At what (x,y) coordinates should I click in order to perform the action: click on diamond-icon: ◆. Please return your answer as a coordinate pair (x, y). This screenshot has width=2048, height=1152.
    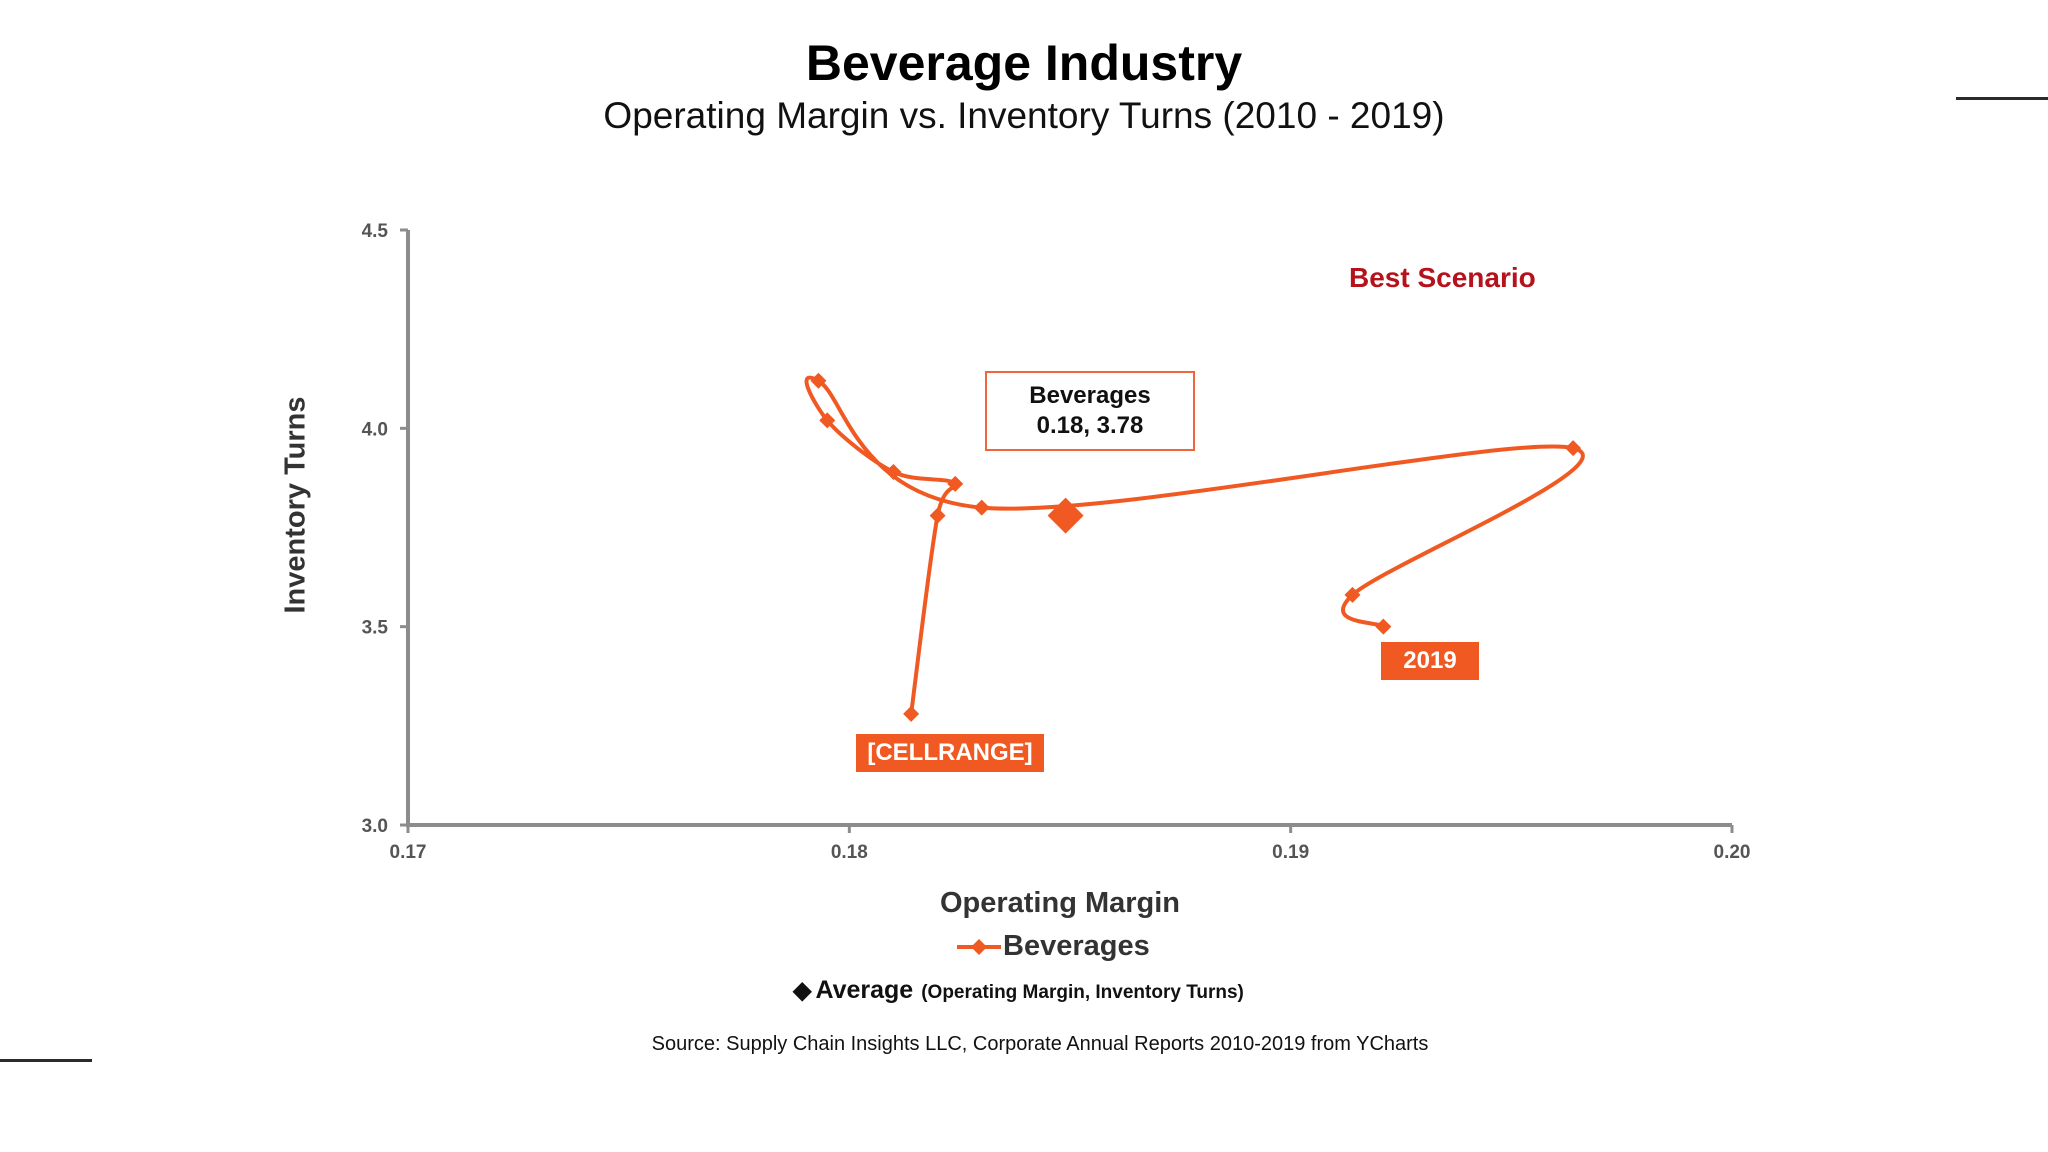
    Looking at the image, I should click on (802, 990).